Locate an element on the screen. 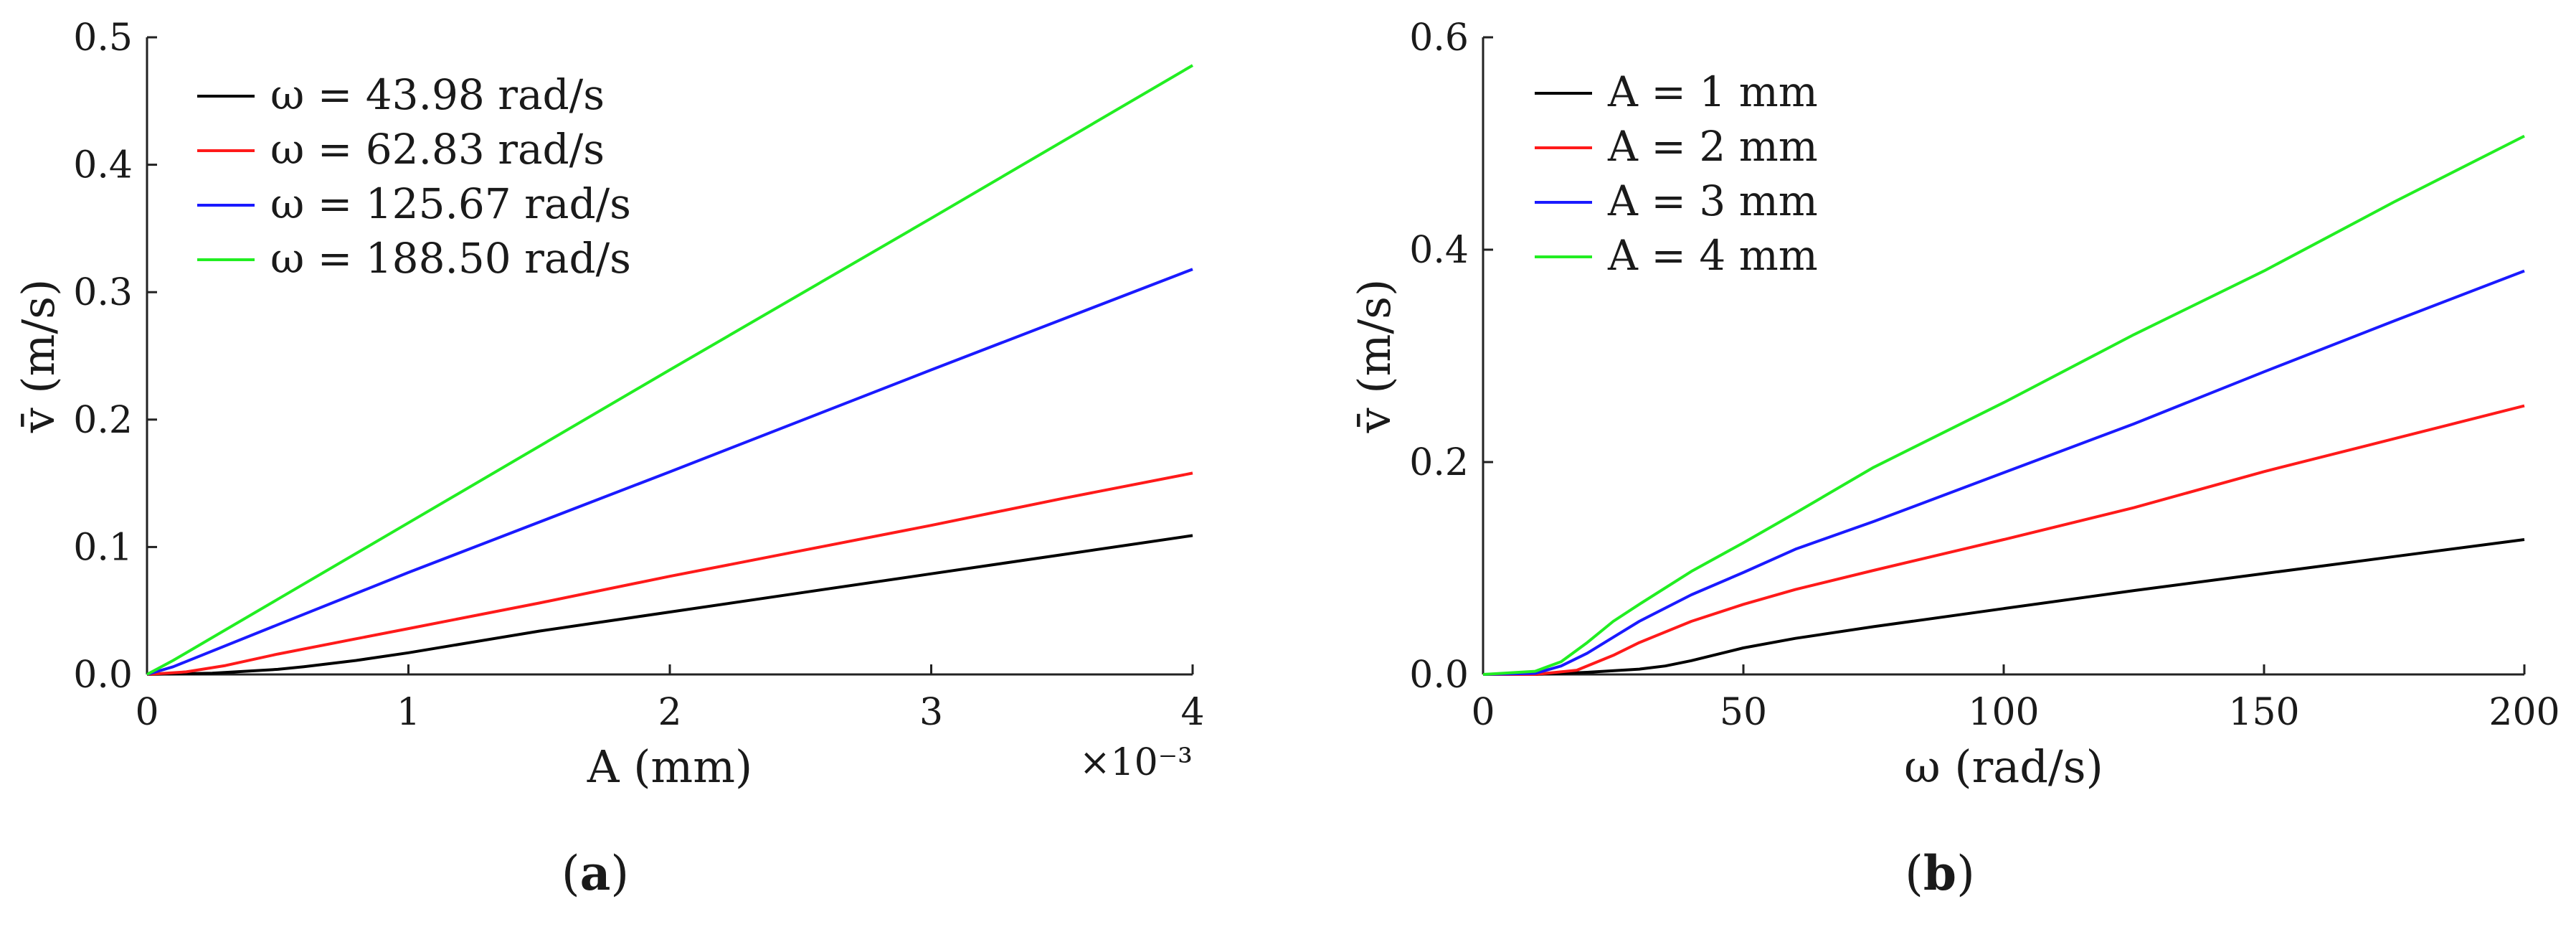 This screenshot has height=927, width=2576. legend-label: A = 3 mm is located at coordinates (1712, 201).